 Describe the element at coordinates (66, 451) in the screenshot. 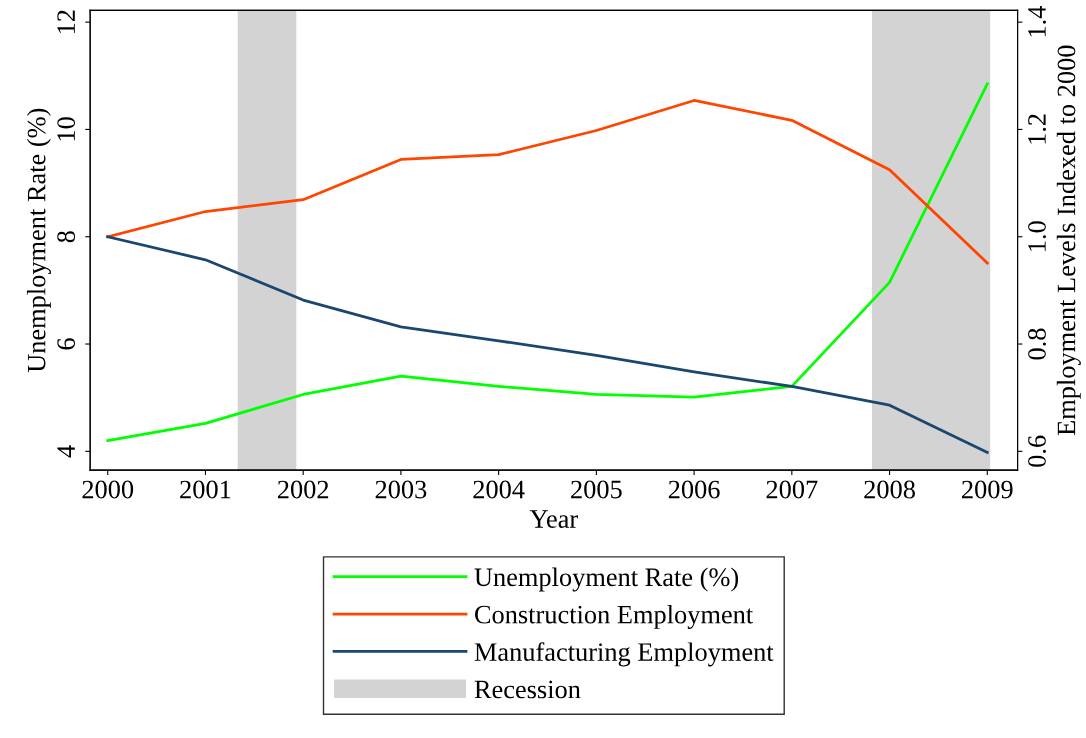

I see `y-tick-label: 4` at that location.